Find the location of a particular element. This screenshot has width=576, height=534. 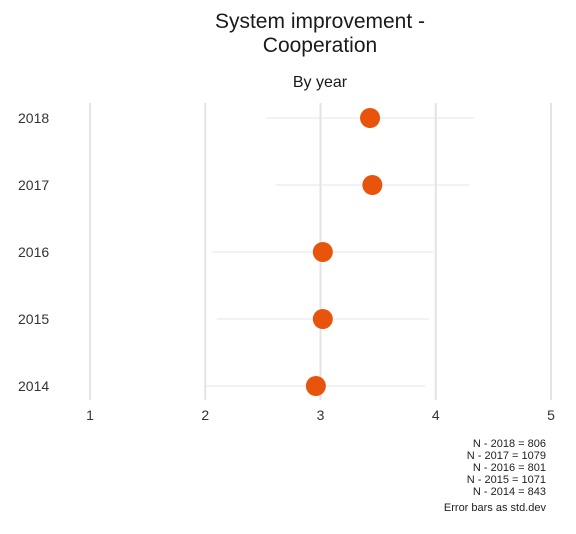

note-n-2017: N - 2017 = 1079 is located at coordinates (506, 456).